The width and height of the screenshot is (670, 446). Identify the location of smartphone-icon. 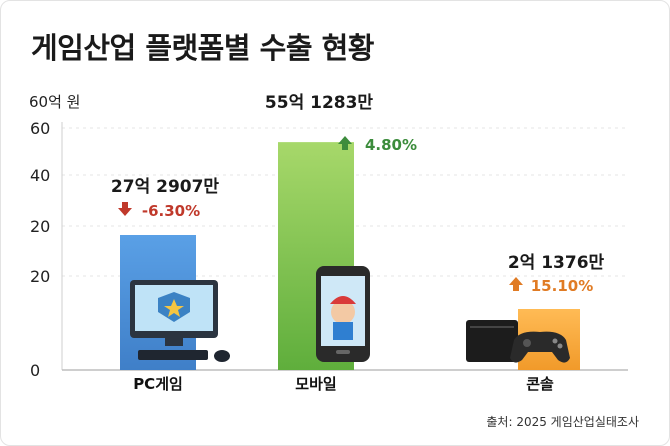
(343, 314).